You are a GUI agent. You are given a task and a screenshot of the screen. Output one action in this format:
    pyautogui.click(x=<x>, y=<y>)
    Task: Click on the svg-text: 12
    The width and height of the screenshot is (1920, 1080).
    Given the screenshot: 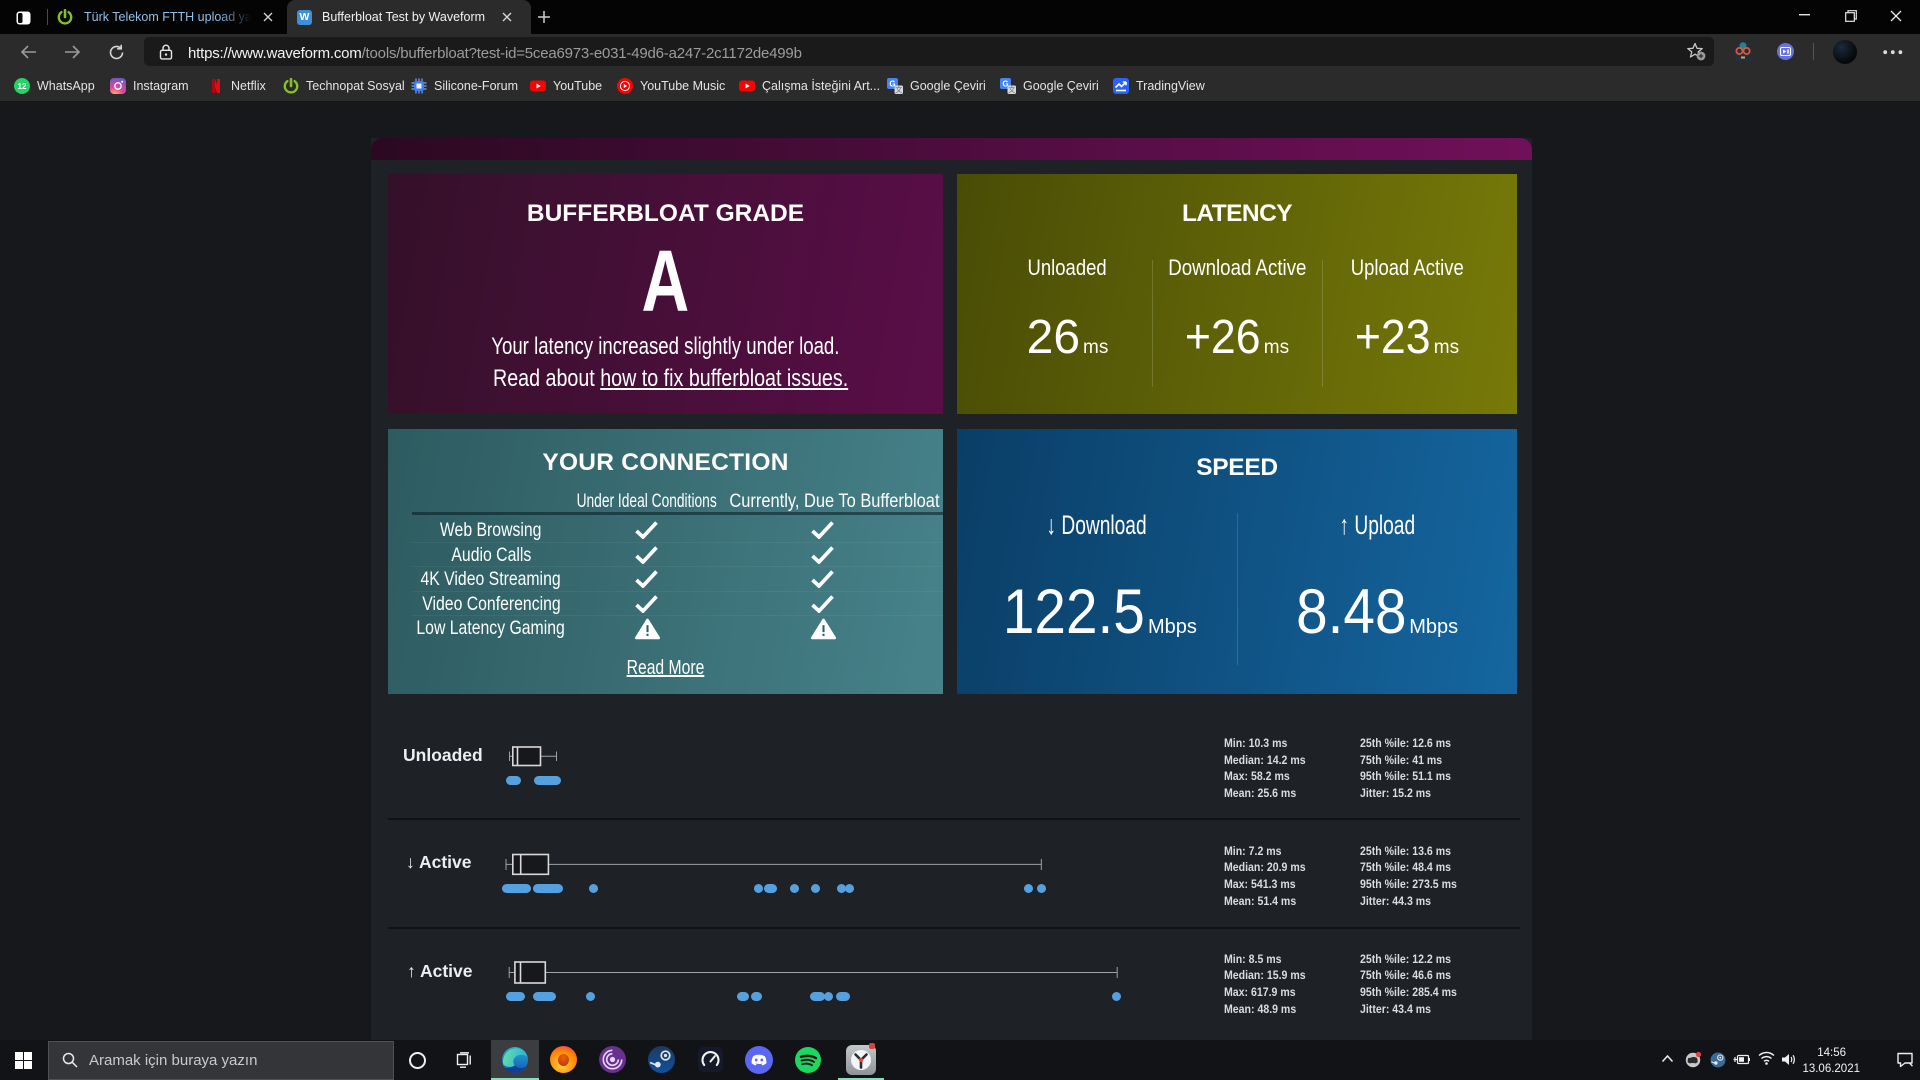 What is the action you would take?
    pyautogui.click(x=22, y=86)
    